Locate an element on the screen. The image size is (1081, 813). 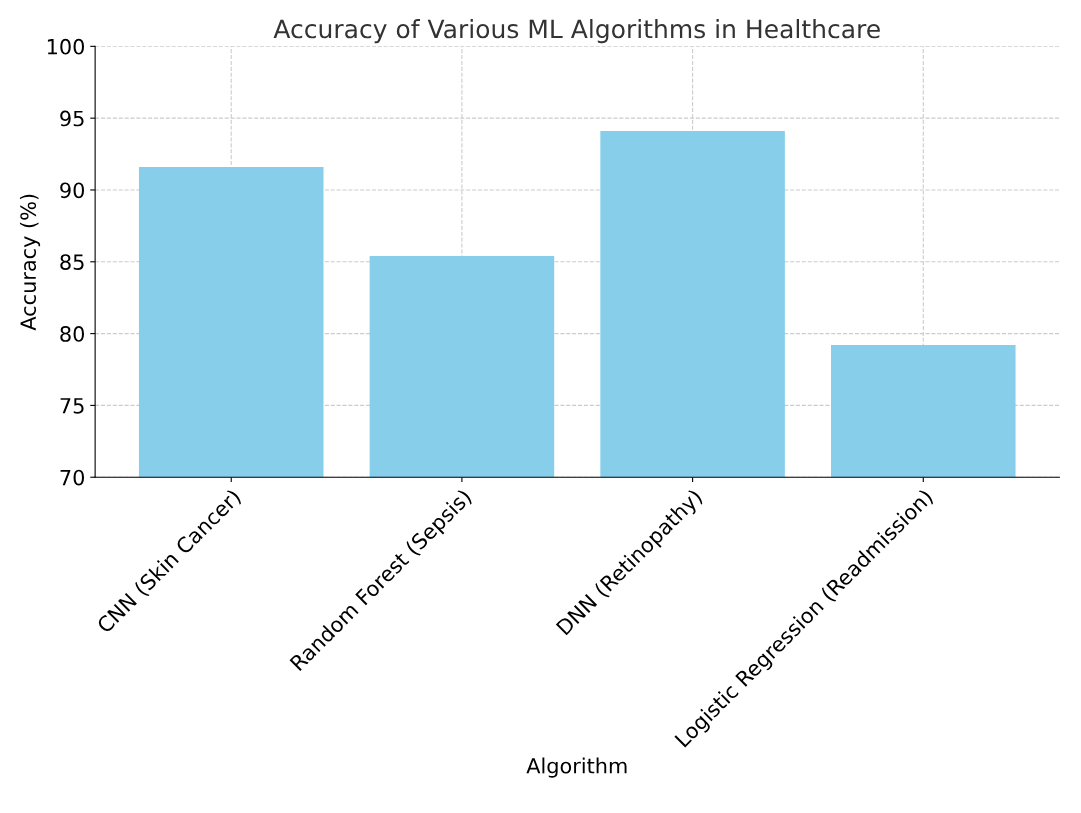
chart-title: Accuracy of Various ML Algorithms in Healthcare is located at coordinates (576, 31).